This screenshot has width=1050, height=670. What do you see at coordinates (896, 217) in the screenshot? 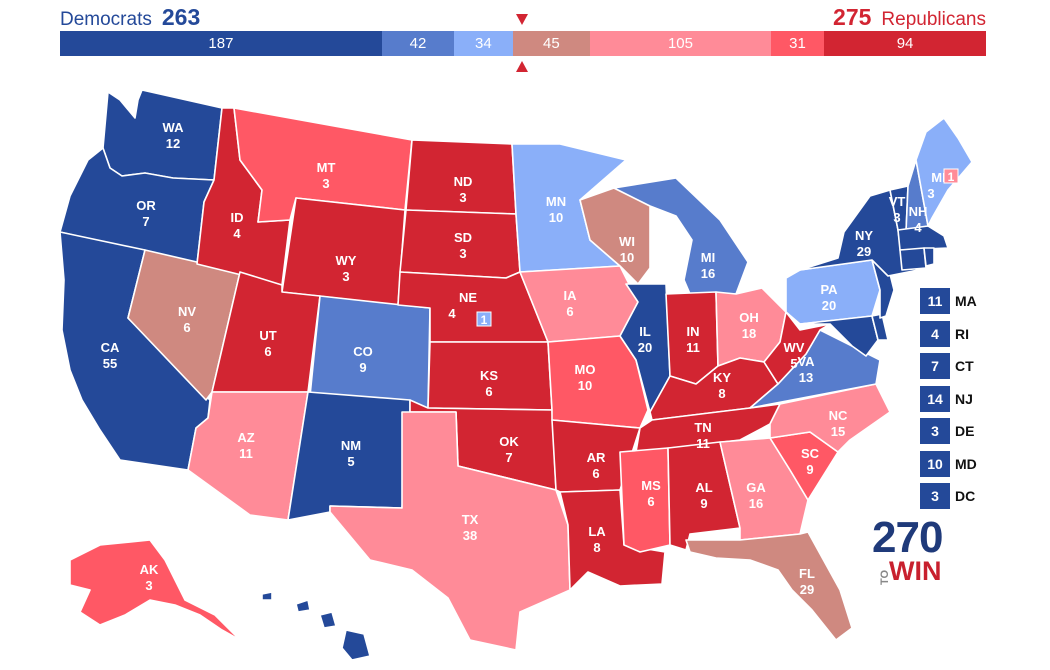
I see `state-ev-VT: 3` at bounding box center [896, 217].